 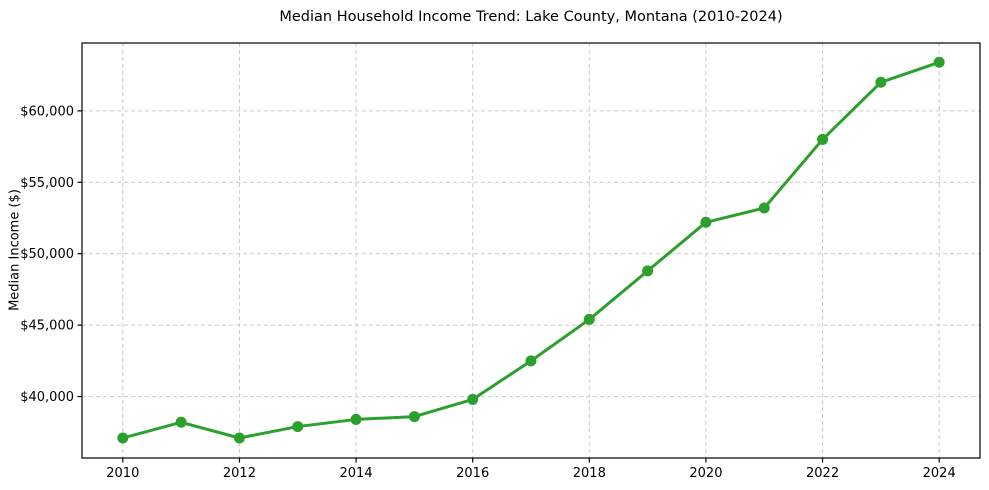 What do you see at coordinates (47, 326) in the screenshot?
I see `y-tick-label: $45,000` at bounding box center [47, 326].